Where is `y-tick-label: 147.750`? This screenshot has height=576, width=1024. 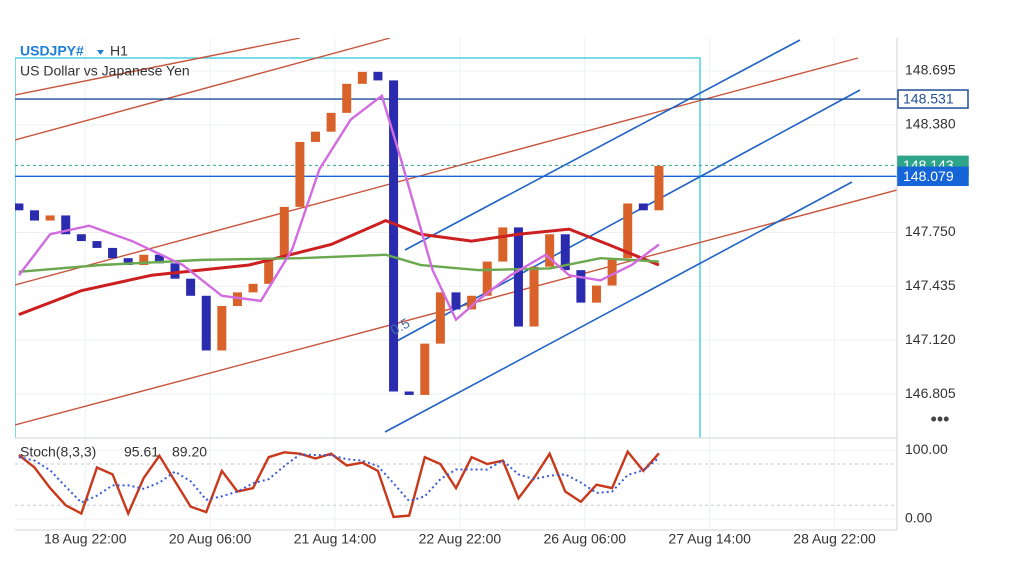 y-tick-label: 147.750 is located at coordinates (930, 231).